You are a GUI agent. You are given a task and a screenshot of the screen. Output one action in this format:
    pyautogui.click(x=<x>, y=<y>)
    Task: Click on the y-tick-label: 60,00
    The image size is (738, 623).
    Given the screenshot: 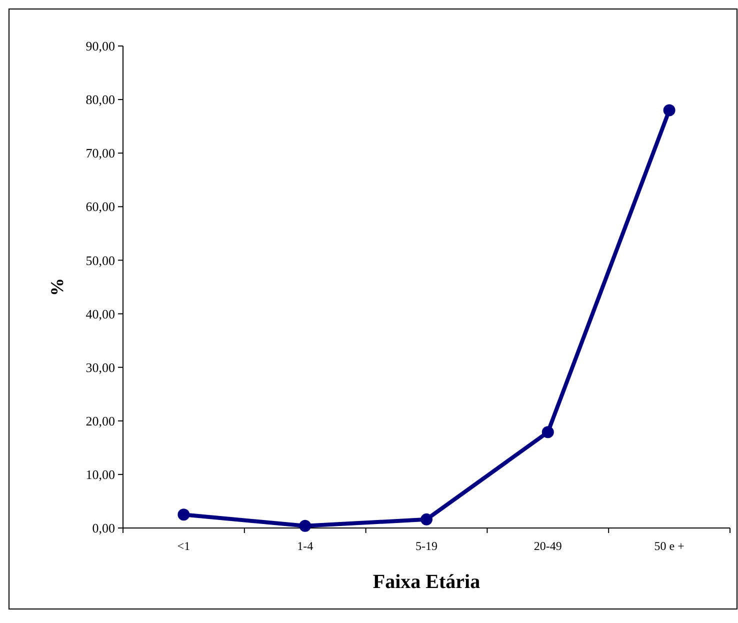 What is the action you would take?
    pyautogui.click(x=100, y=206)
    